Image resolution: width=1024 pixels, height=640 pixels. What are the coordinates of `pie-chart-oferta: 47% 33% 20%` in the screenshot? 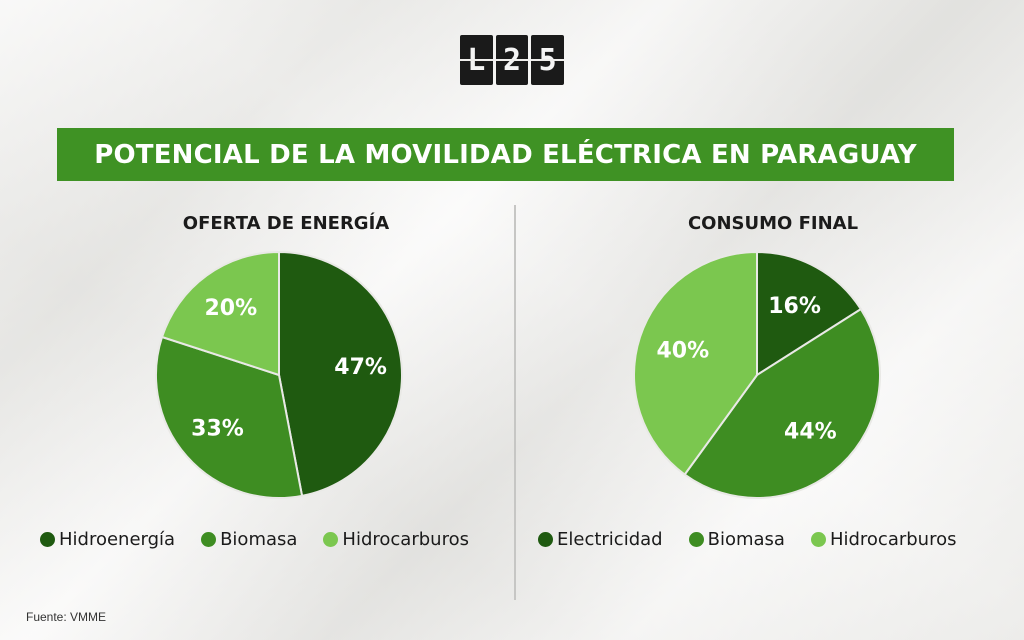 It's located at (279, 374).